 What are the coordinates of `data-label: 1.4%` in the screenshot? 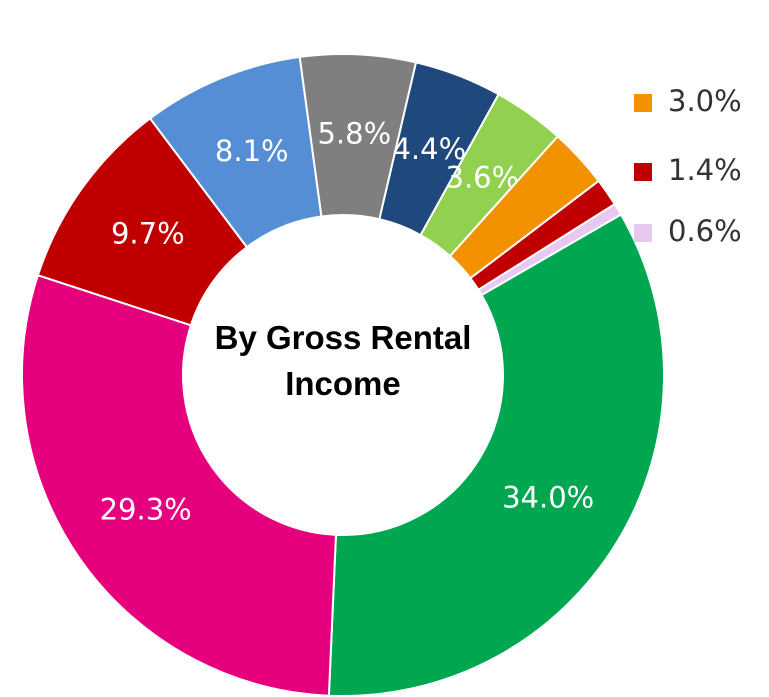 It's located at (705, 170).